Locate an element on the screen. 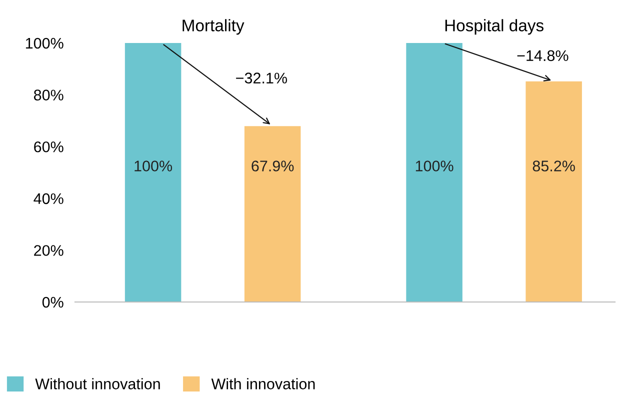  x-tick-label: Mortality is located at coordinates (213, 27).